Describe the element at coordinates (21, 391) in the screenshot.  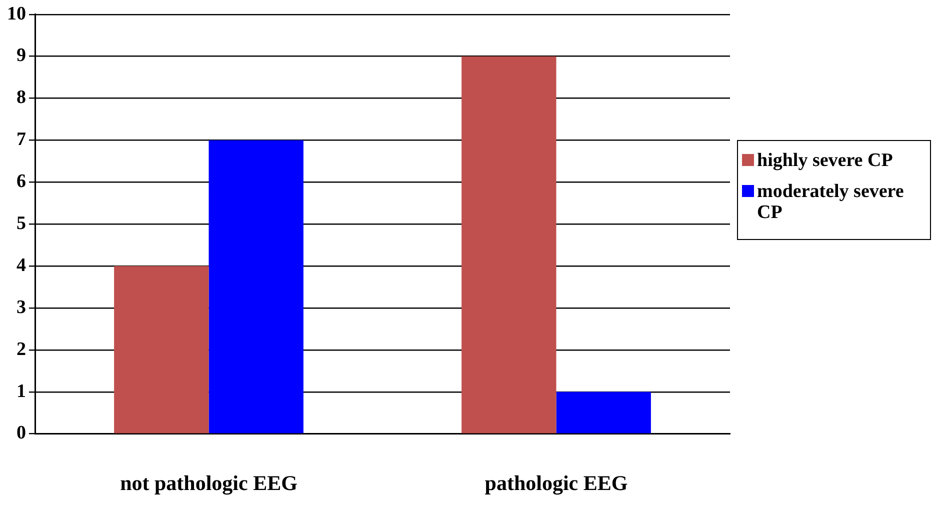
I see `y-tick-label: 1` at that location.